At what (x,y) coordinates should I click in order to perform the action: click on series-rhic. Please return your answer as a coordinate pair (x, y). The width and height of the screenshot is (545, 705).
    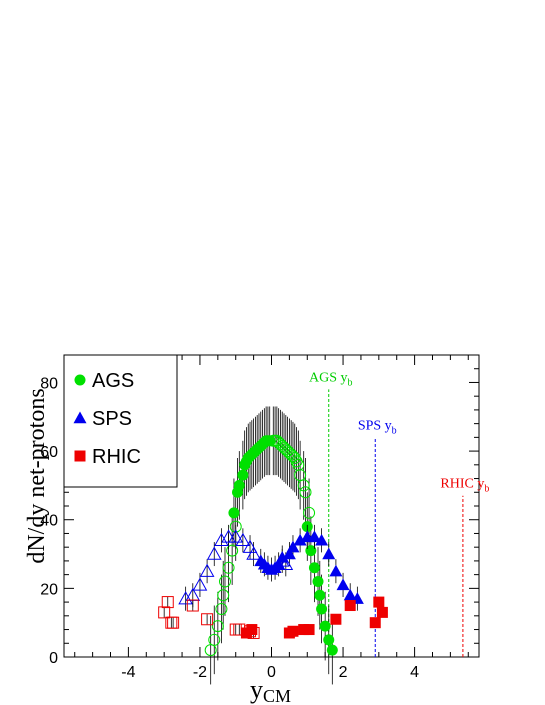
    Looking at the image, I should click on (273, 617).